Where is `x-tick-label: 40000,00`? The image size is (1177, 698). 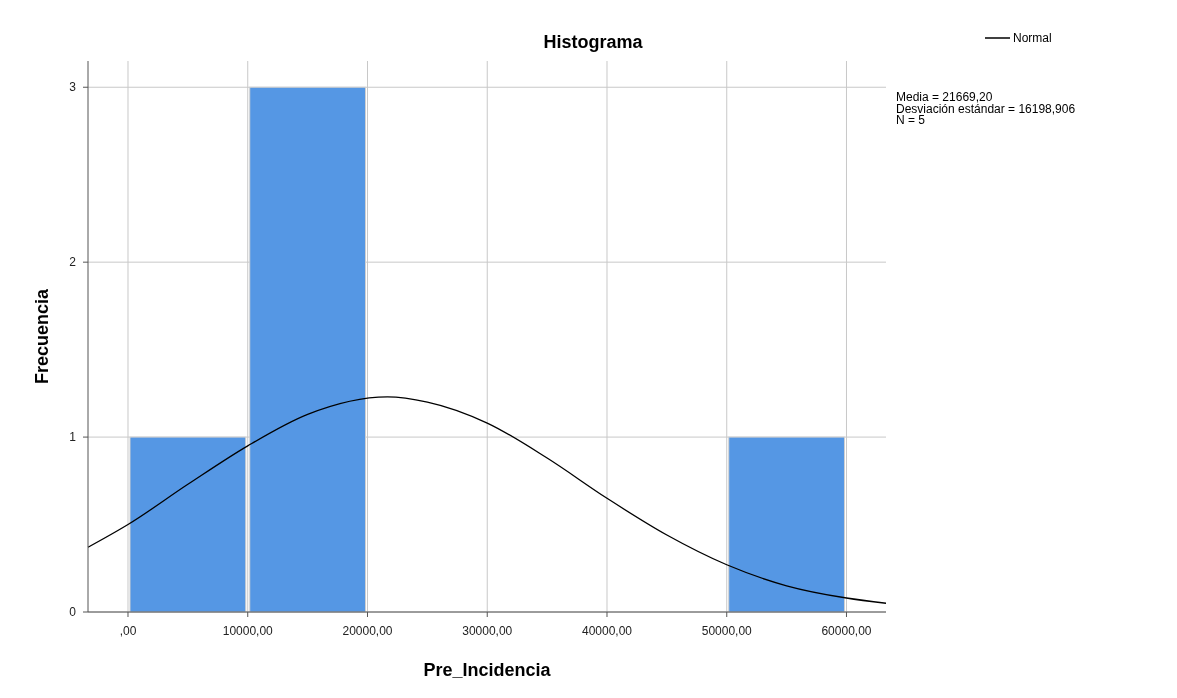
x-tick-label: 40000,00 is located at coordinates (607, 631).